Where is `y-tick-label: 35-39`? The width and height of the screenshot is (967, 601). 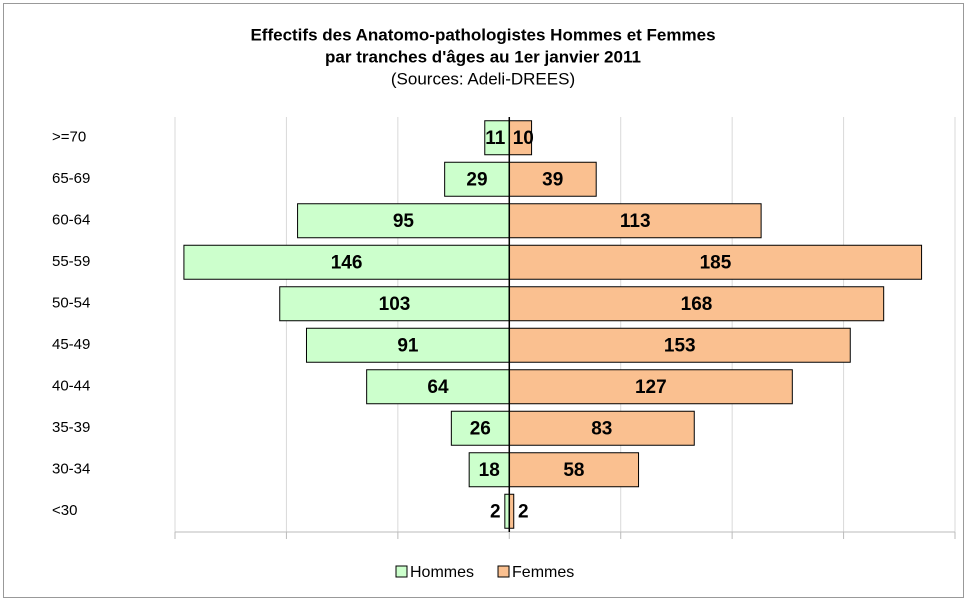
y-tick-label: 35-39 is located at coordinates (71, 427).